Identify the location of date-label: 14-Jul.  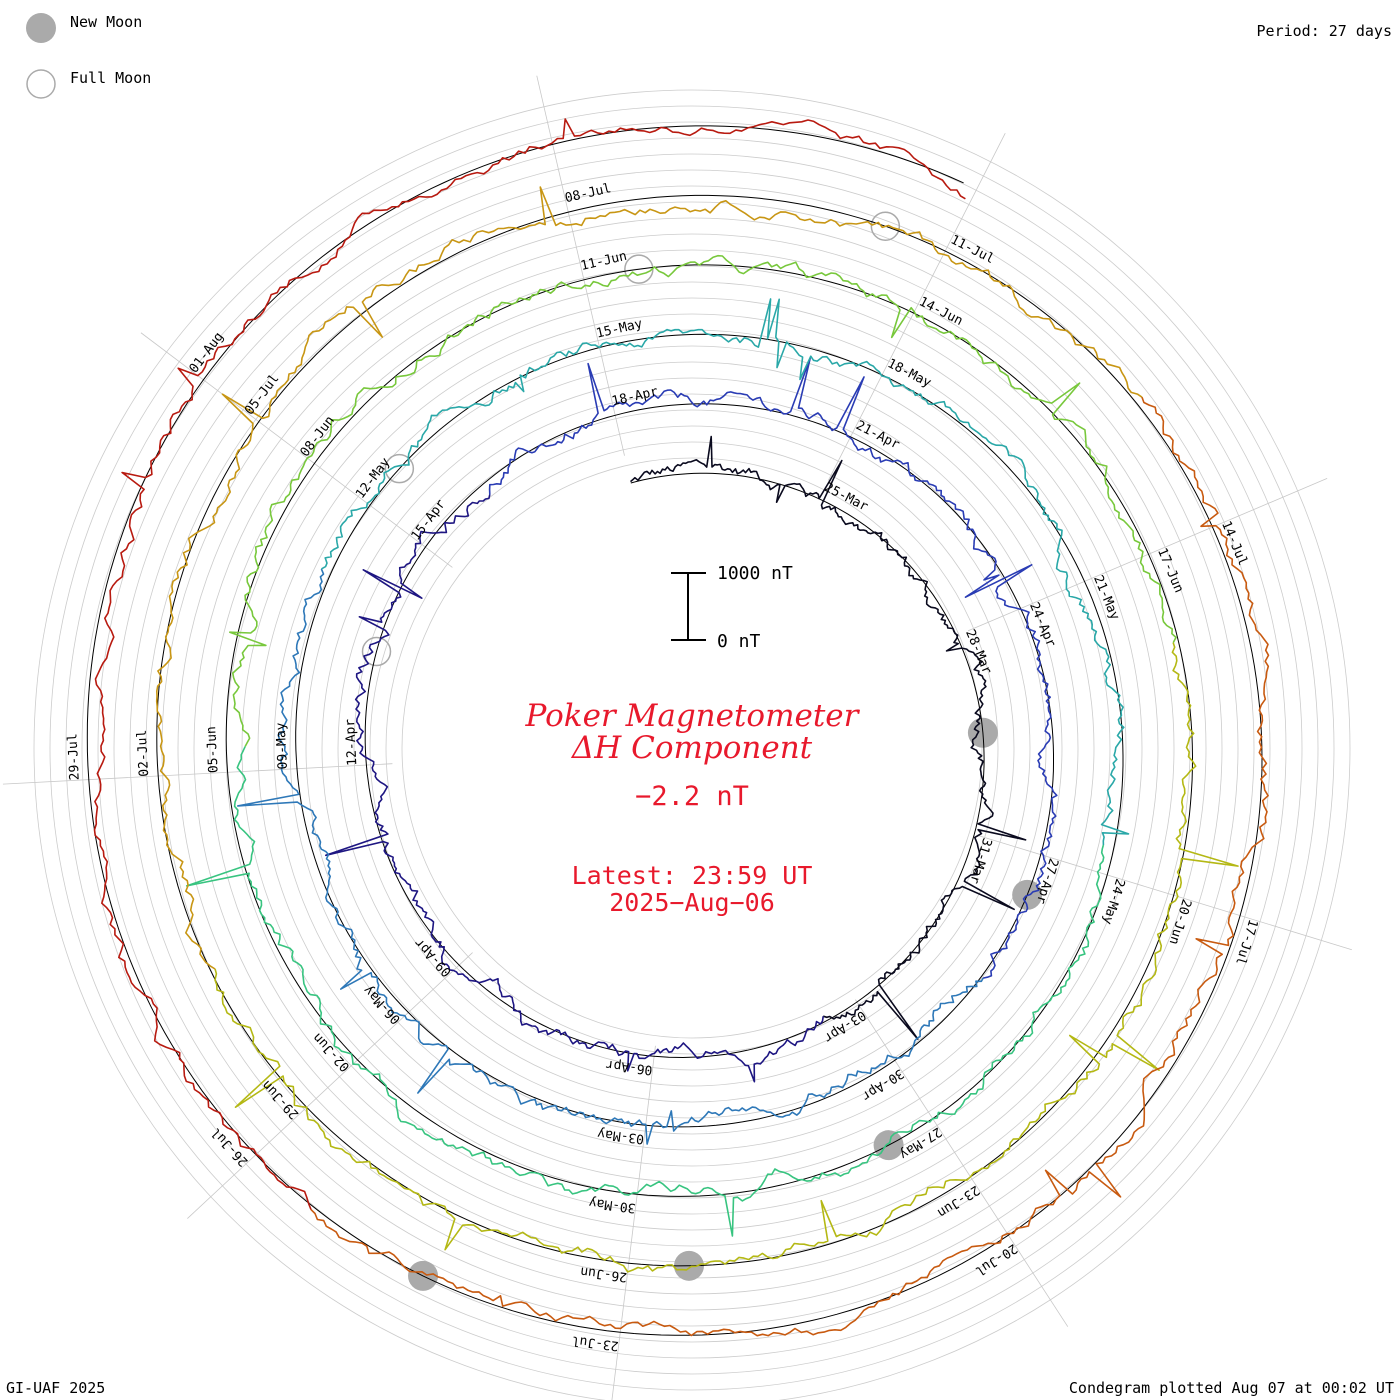
(1234, 543).